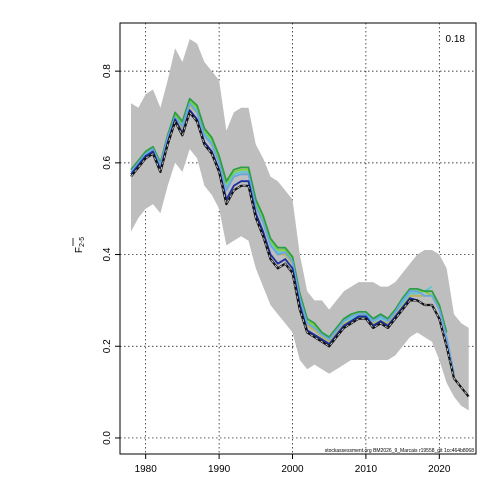  What do you see at coordinates (107, 254) in the screenshot?
I see `y-tick-label: 0.4` at bounding box center [107, 254].